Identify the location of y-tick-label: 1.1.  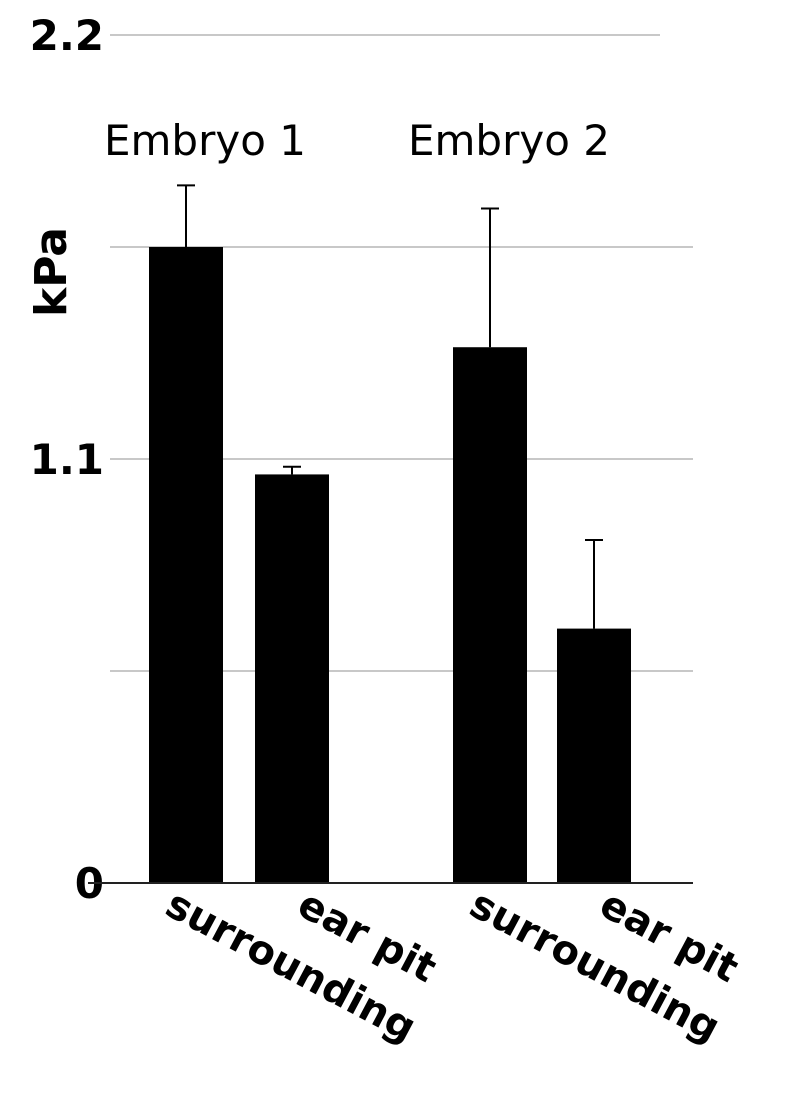
(67, 459).